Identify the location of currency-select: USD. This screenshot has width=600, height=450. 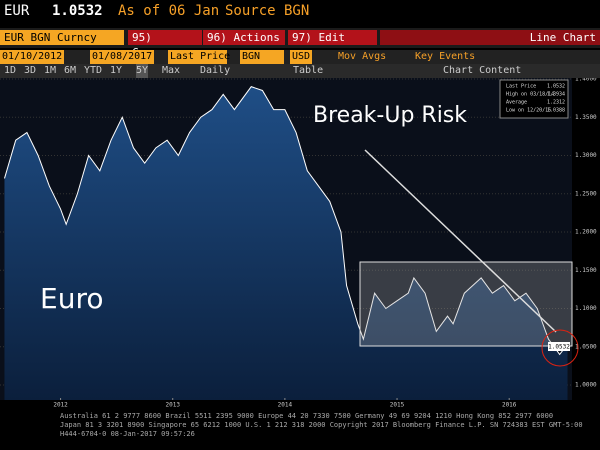
(301, 57).